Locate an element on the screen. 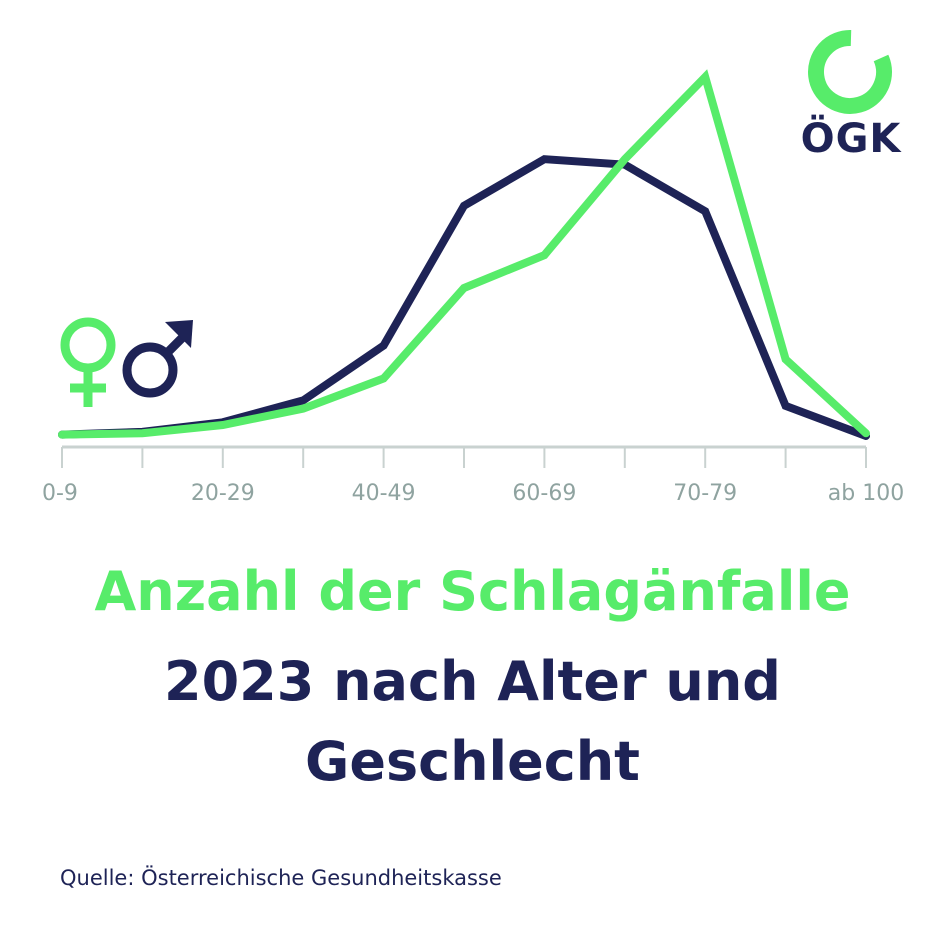  oegk-logo: ÖGK is located at coordinates (853, 95).